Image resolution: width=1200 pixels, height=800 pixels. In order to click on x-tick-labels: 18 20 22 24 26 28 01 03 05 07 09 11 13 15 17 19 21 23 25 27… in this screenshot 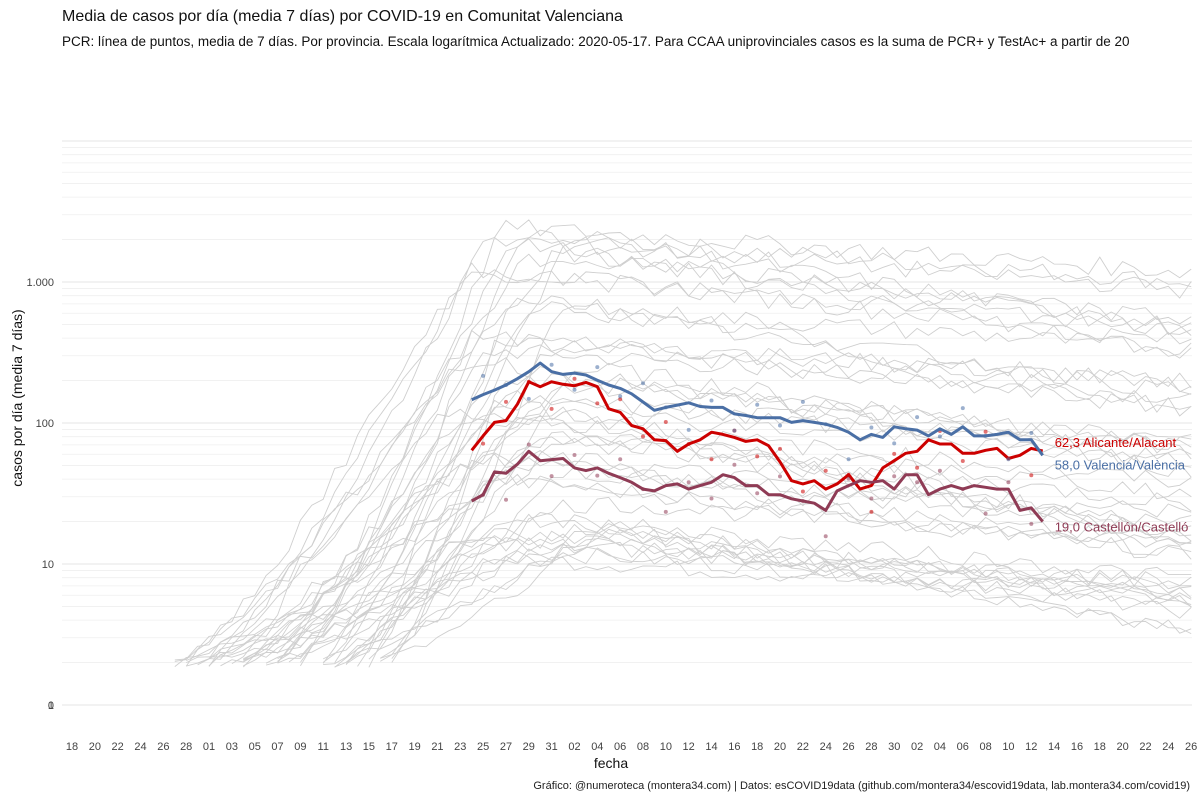, I will do `click(631, 747)`.